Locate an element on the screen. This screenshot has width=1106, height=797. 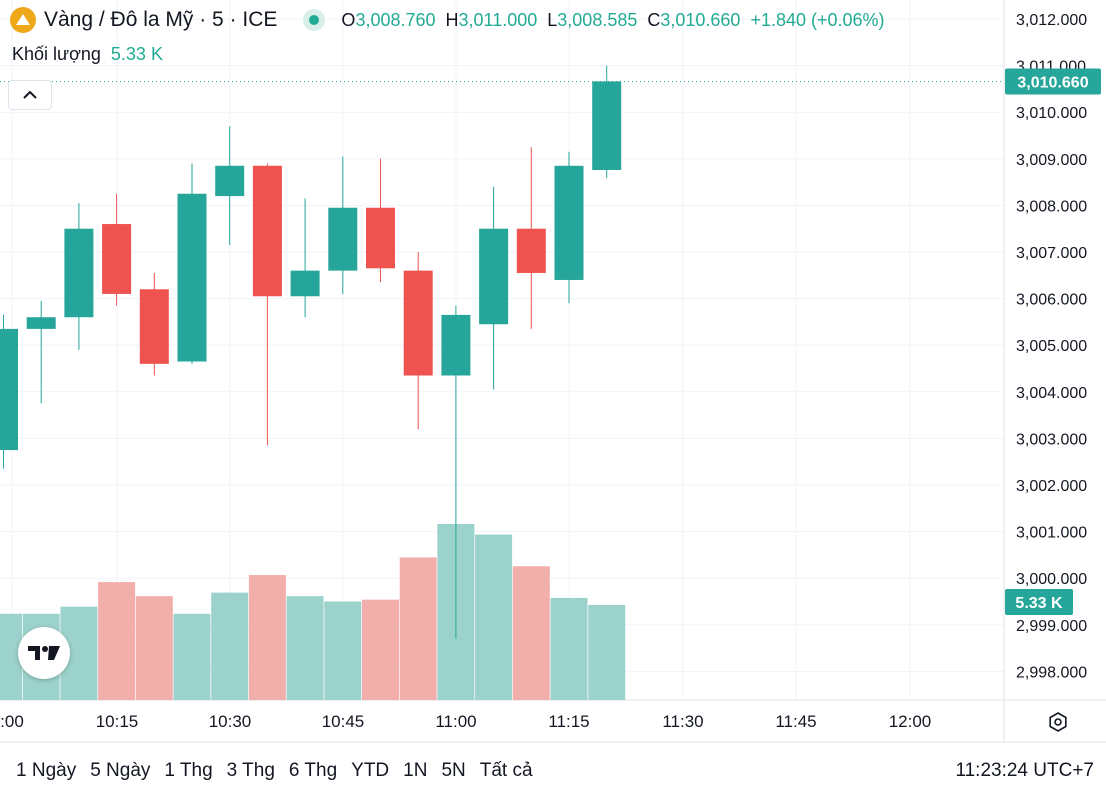
range-5d-button: 5 Ngày is located at coordinates (120, 770).